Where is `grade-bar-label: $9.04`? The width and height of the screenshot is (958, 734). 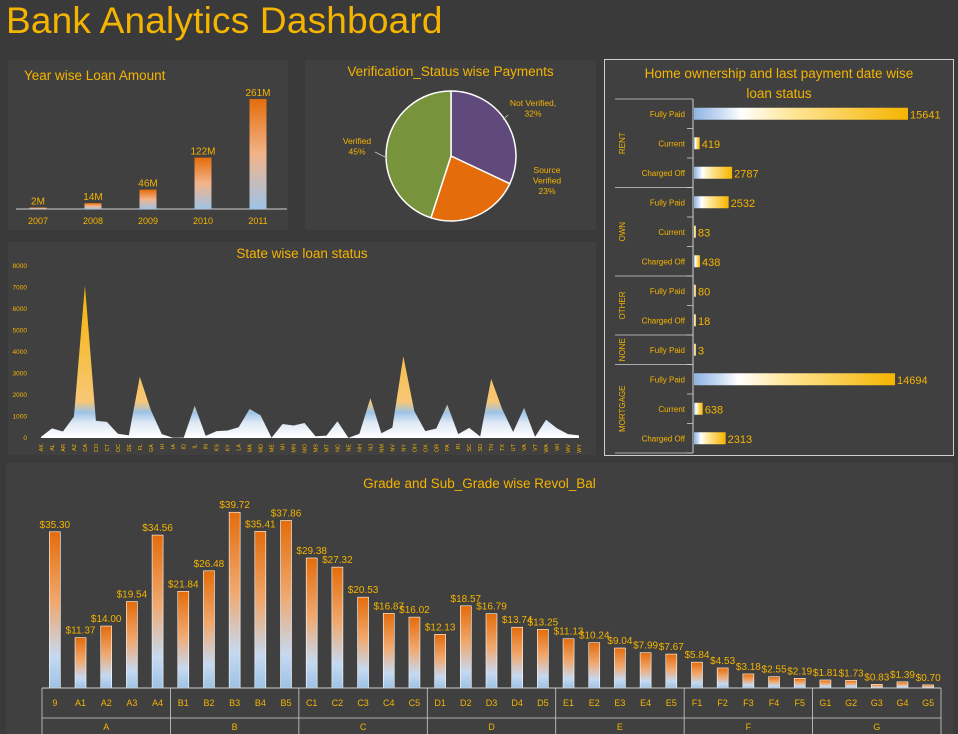
grade-bar-label: $9.04 is located at coordinates (619, 641).